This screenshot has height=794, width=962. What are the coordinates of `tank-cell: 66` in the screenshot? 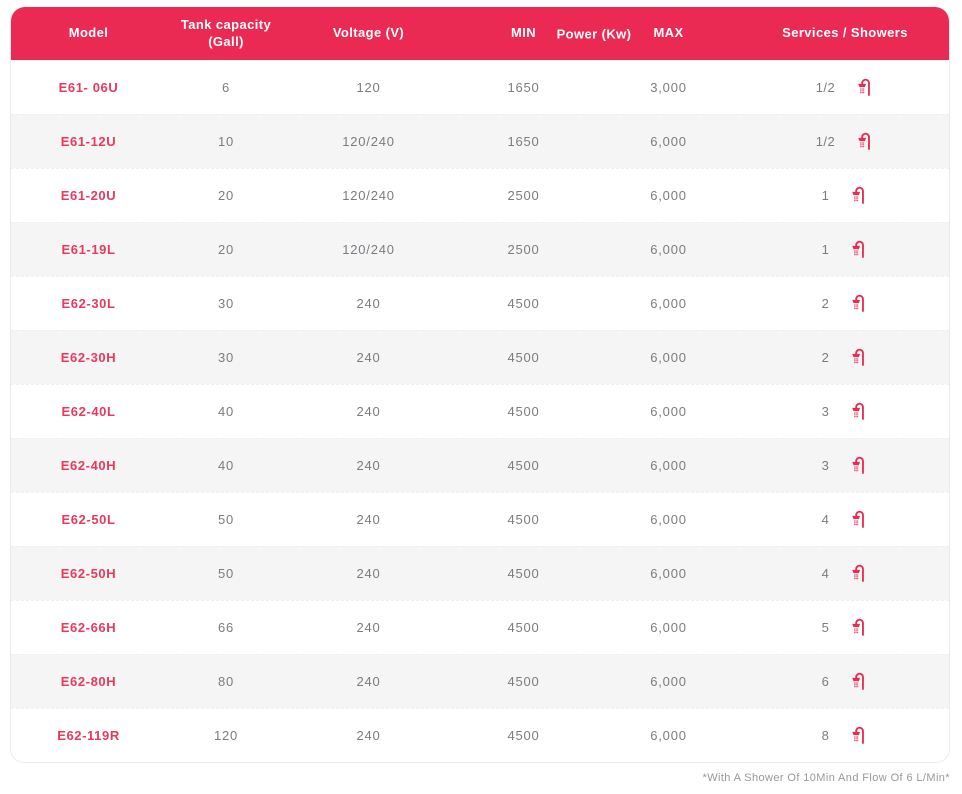 It's located at (226, 627).